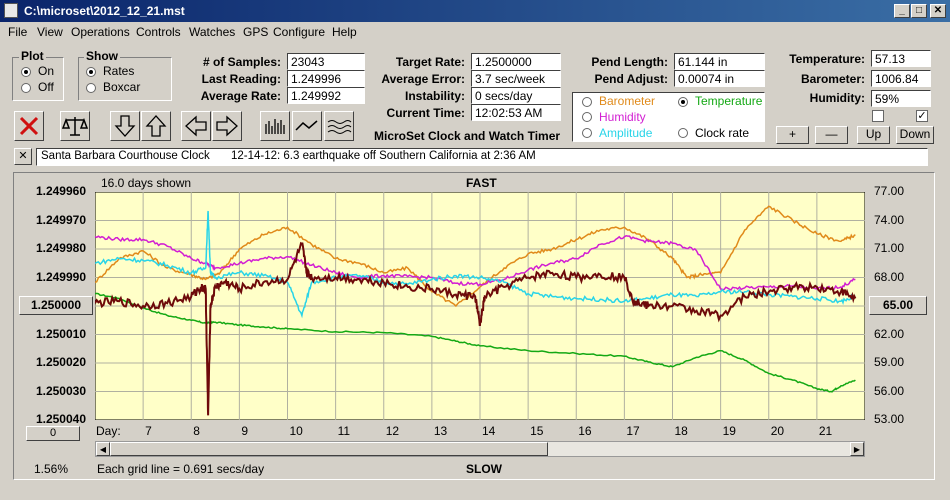 The width and height of the screenshot is (950, 500). I want to click on arrow-left-button, so click(196, 126).